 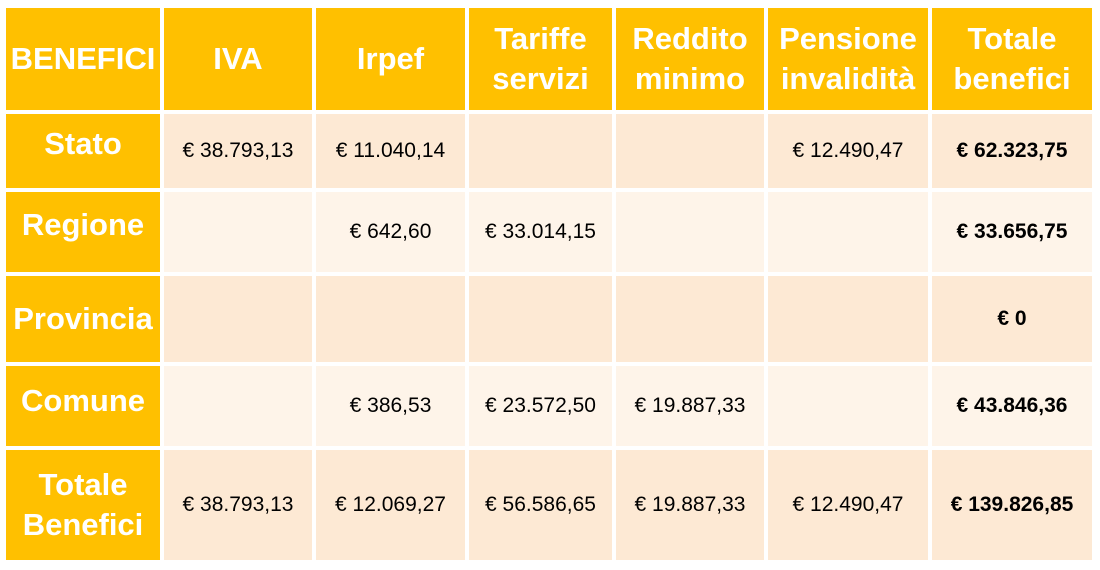 I want to click on row-header-comune: Comune, so click(x=83, y=406).